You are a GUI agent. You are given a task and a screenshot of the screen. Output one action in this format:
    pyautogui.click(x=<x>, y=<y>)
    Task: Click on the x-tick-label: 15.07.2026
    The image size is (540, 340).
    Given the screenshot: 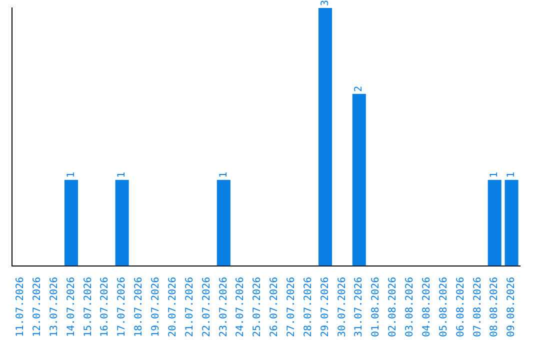 What is the action you would take?
    pyautogui.click(x=88, y=307)
    